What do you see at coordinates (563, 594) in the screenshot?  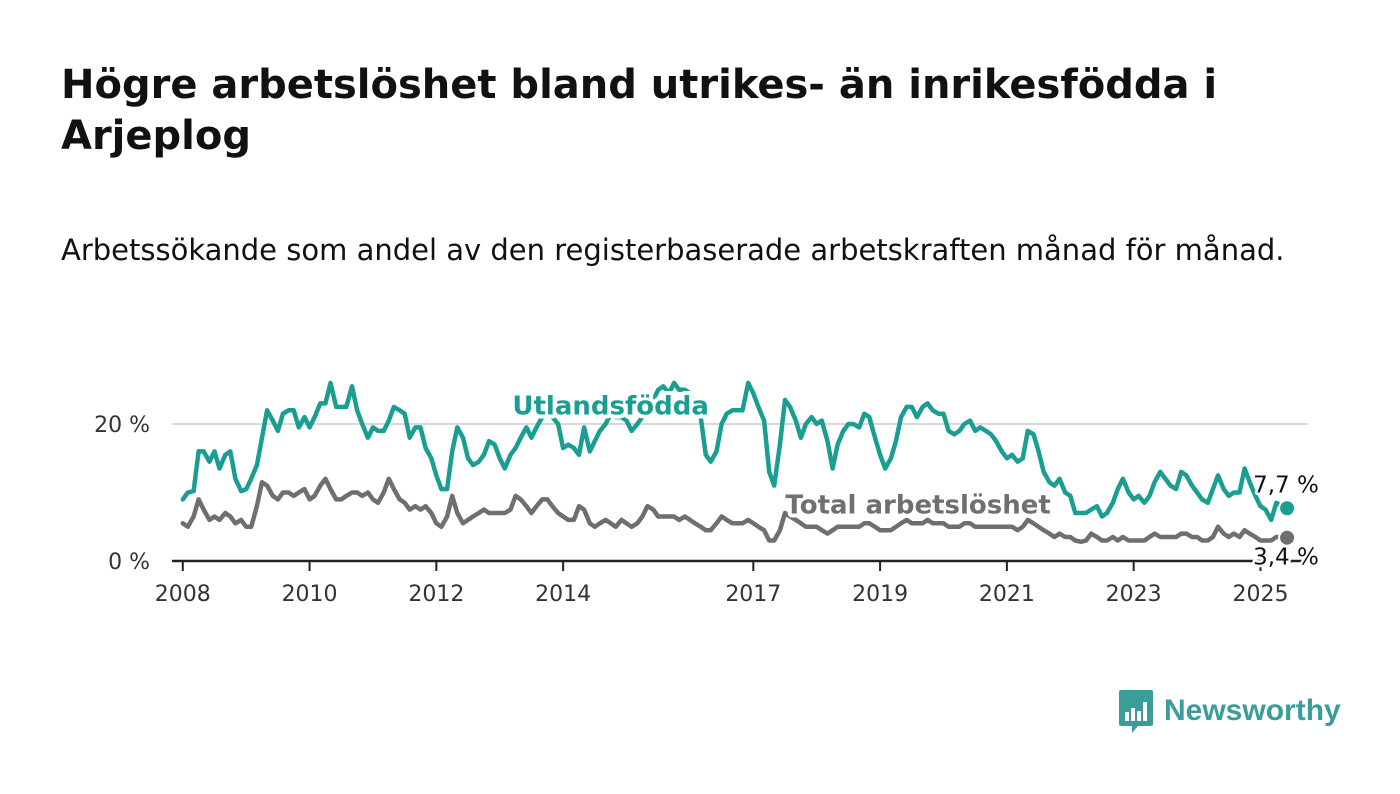 I see `x-tick-label: 2014` at bounding box center [563, 594].